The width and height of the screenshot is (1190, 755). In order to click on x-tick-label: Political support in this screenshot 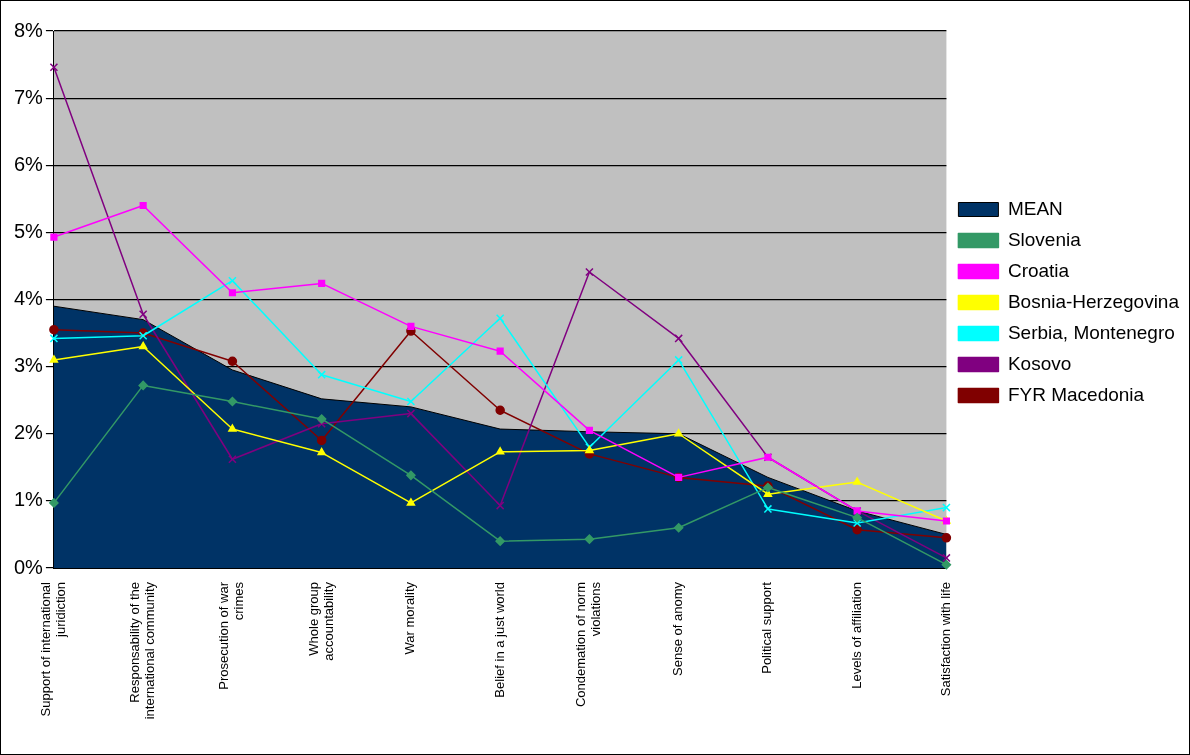, I will do `click(767, 627)`.